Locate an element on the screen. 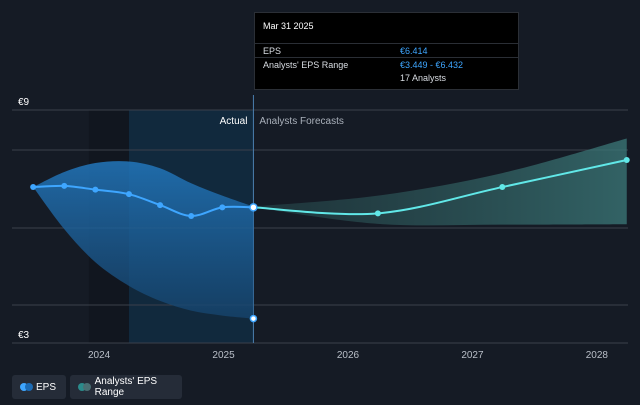  actual-region-label: Actual is located at coordinates (234, 121).